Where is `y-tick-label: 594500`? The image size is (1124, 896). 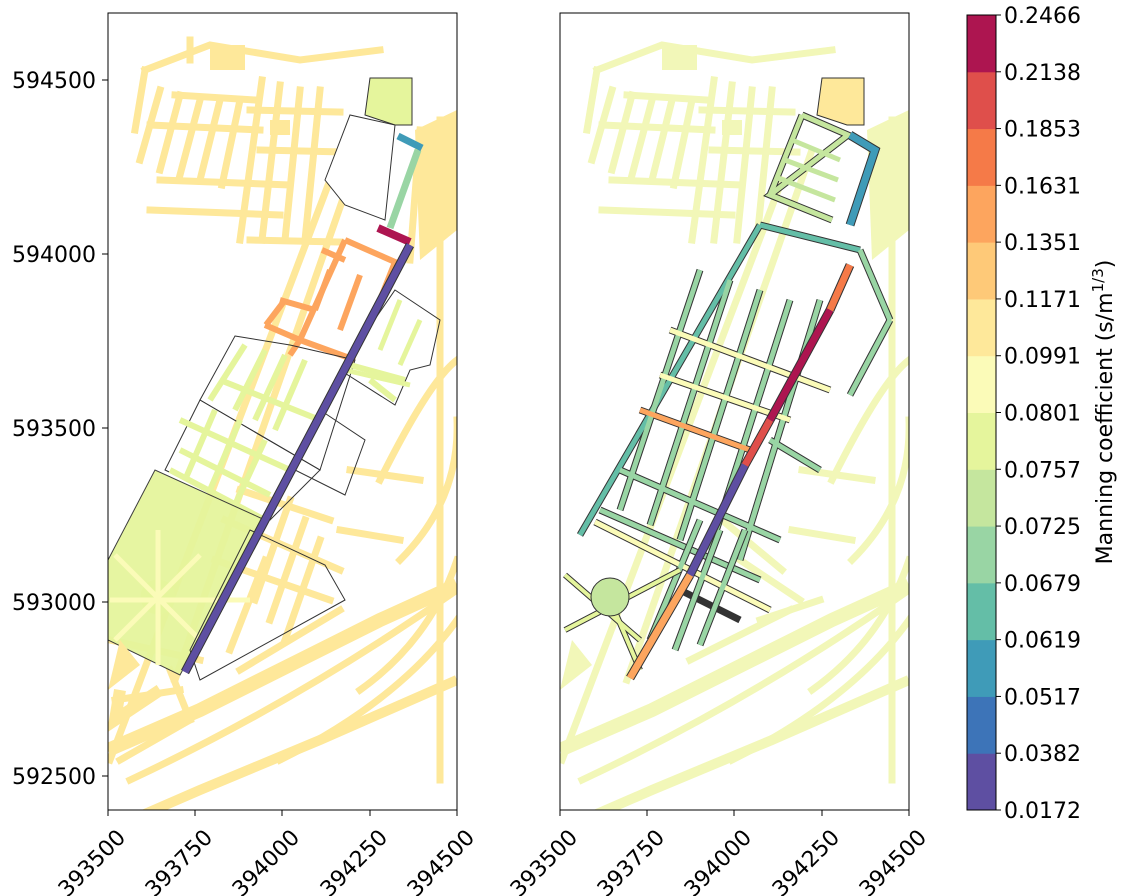
y-tick-label: 594500 is located at coordinates (54, 81).